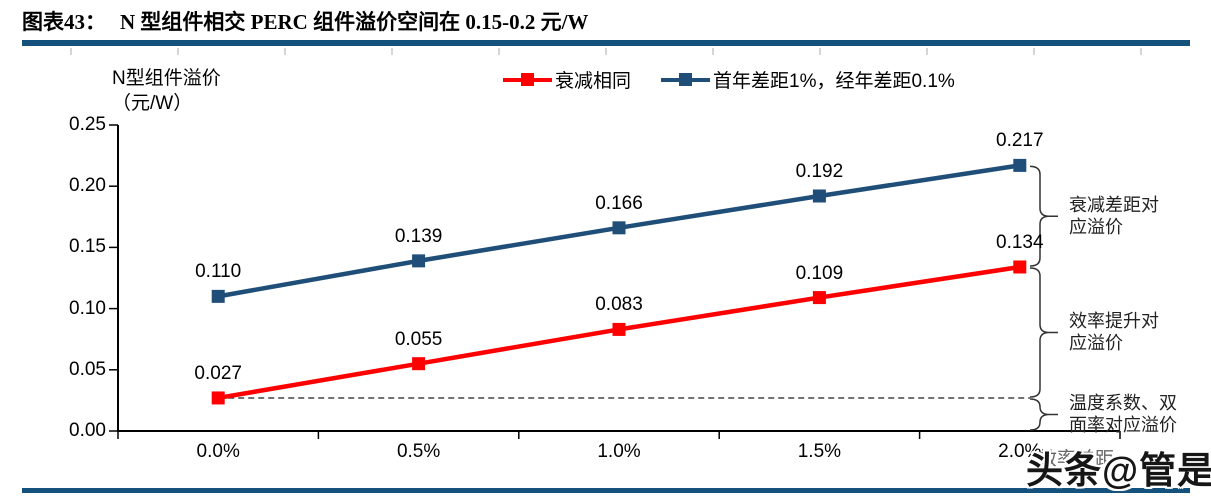 The width and height of the screenshot is (1211, 503). I want to click on legend-item: 首年差距1%，经年差距0.1%, so click(808, 79).